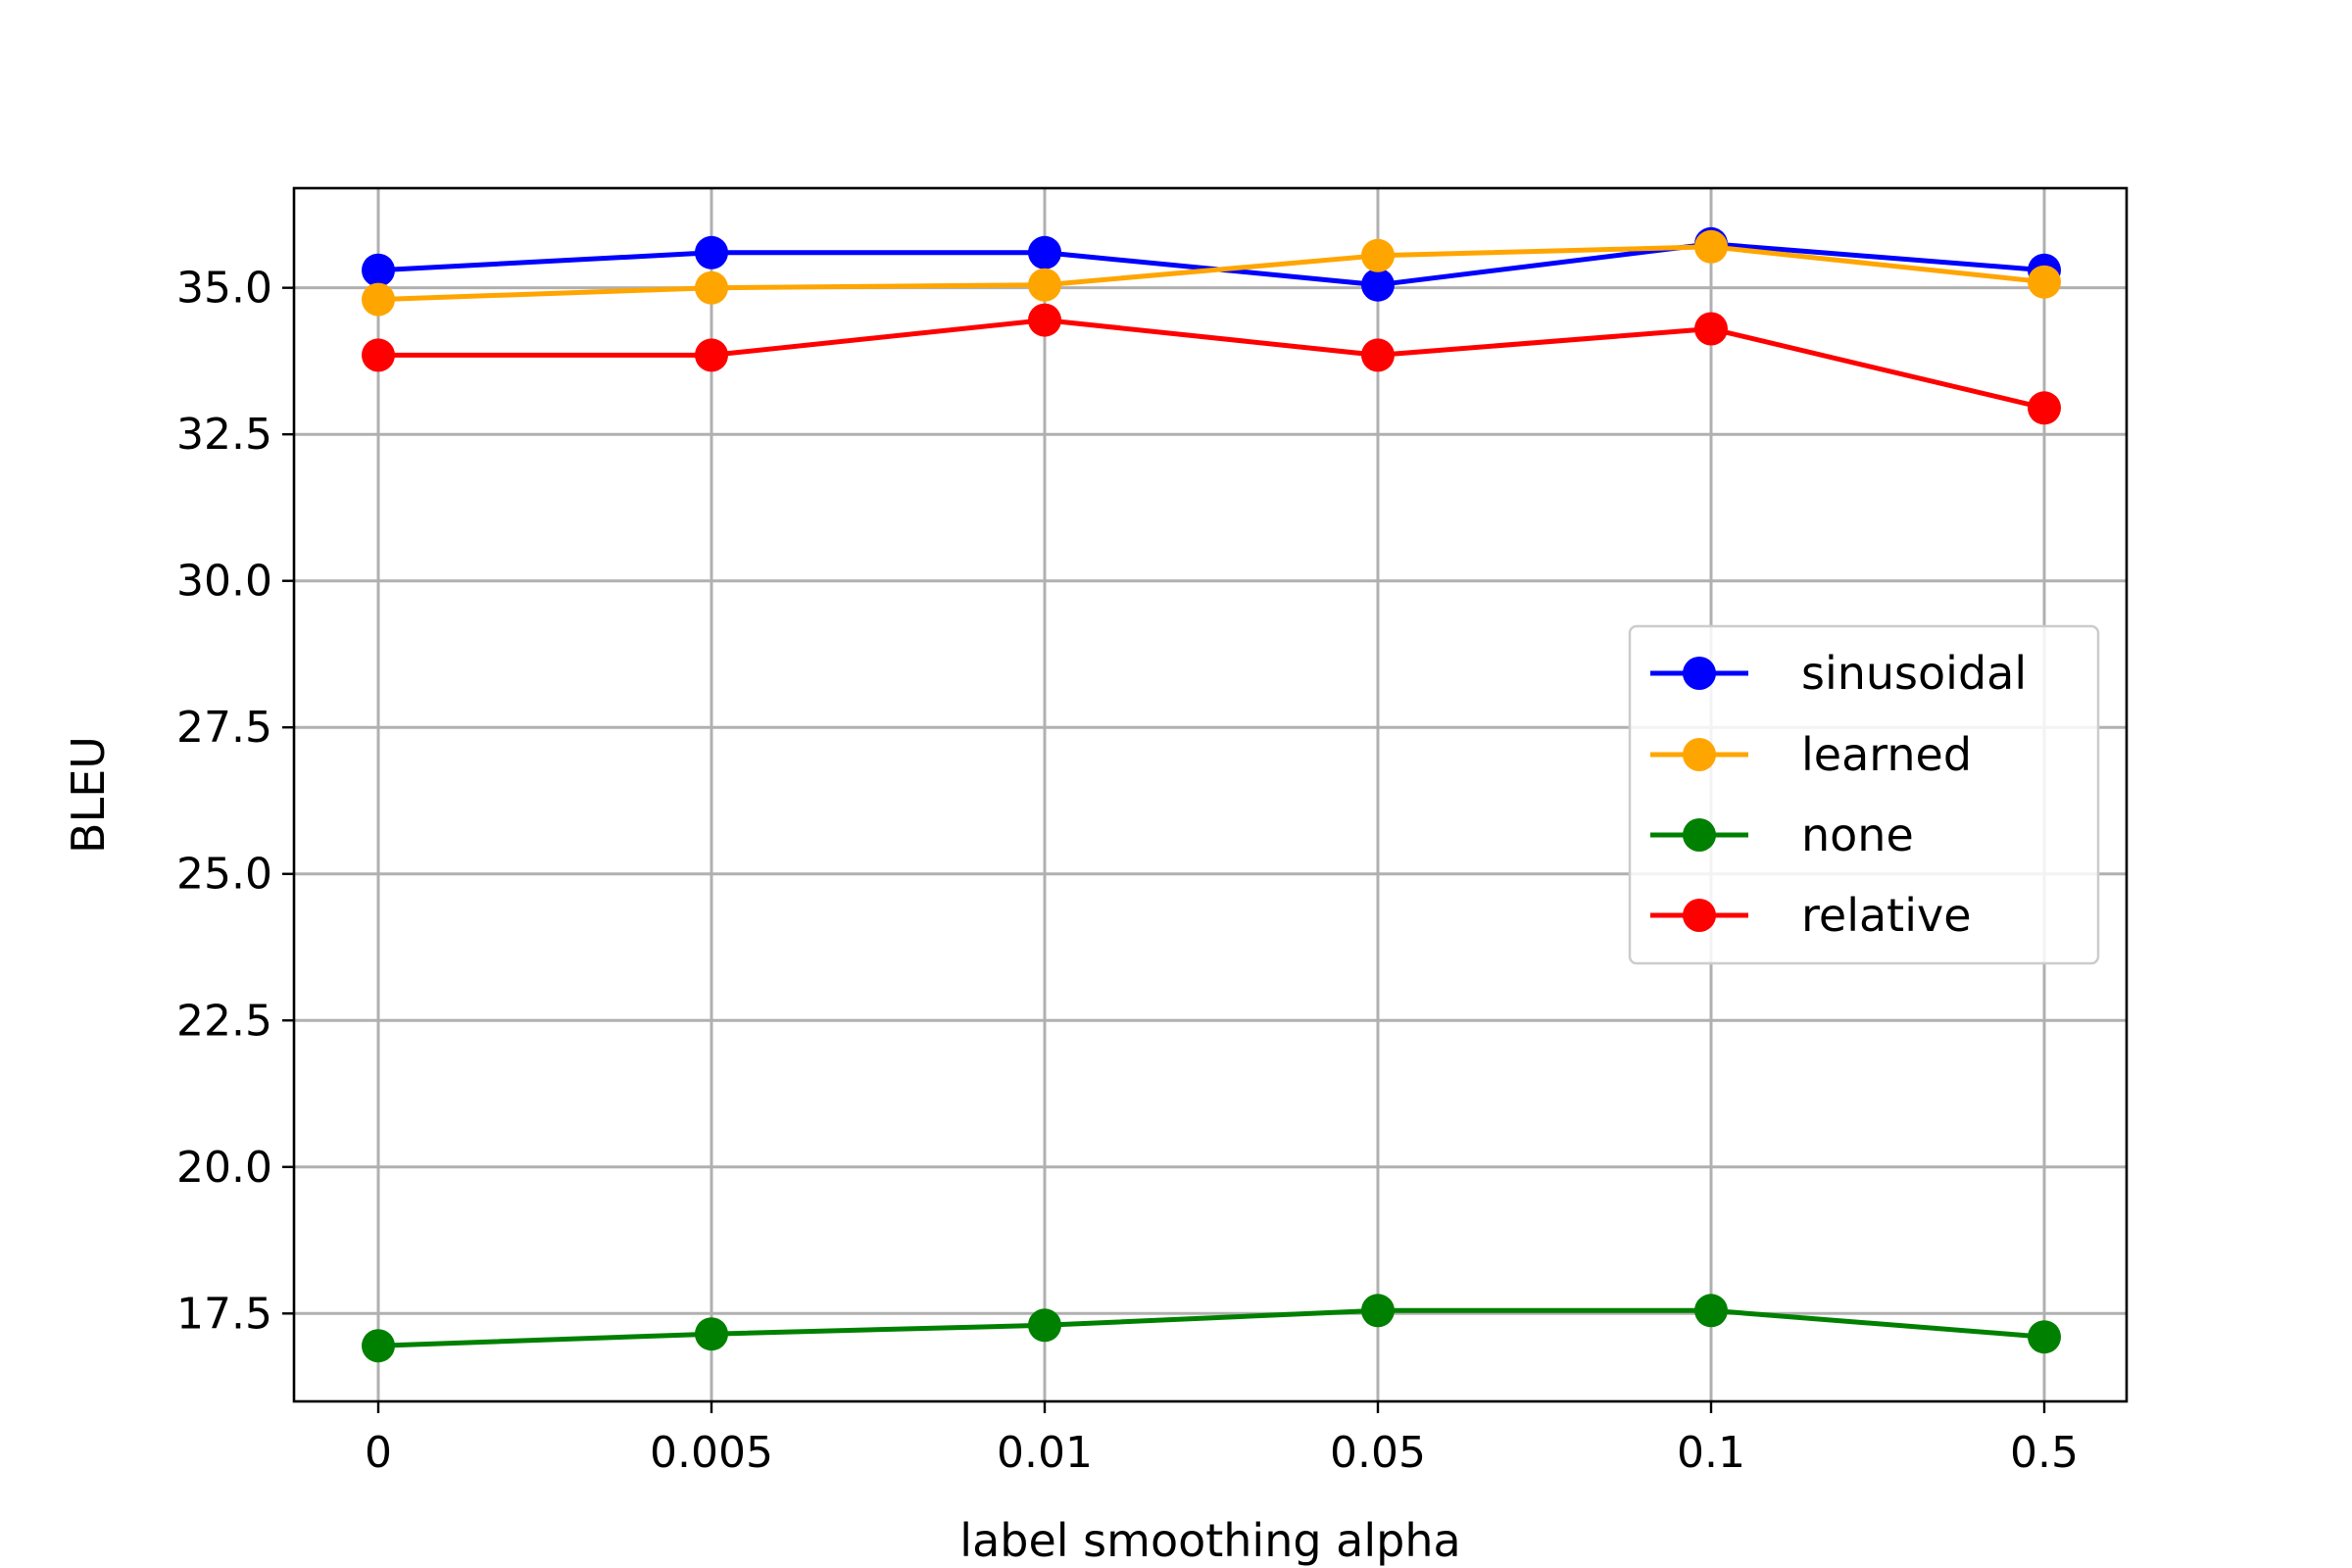 This screenshot has height=1568, width=2352. I want to click on x-tick-label: 0.005, so click(711, 1453).